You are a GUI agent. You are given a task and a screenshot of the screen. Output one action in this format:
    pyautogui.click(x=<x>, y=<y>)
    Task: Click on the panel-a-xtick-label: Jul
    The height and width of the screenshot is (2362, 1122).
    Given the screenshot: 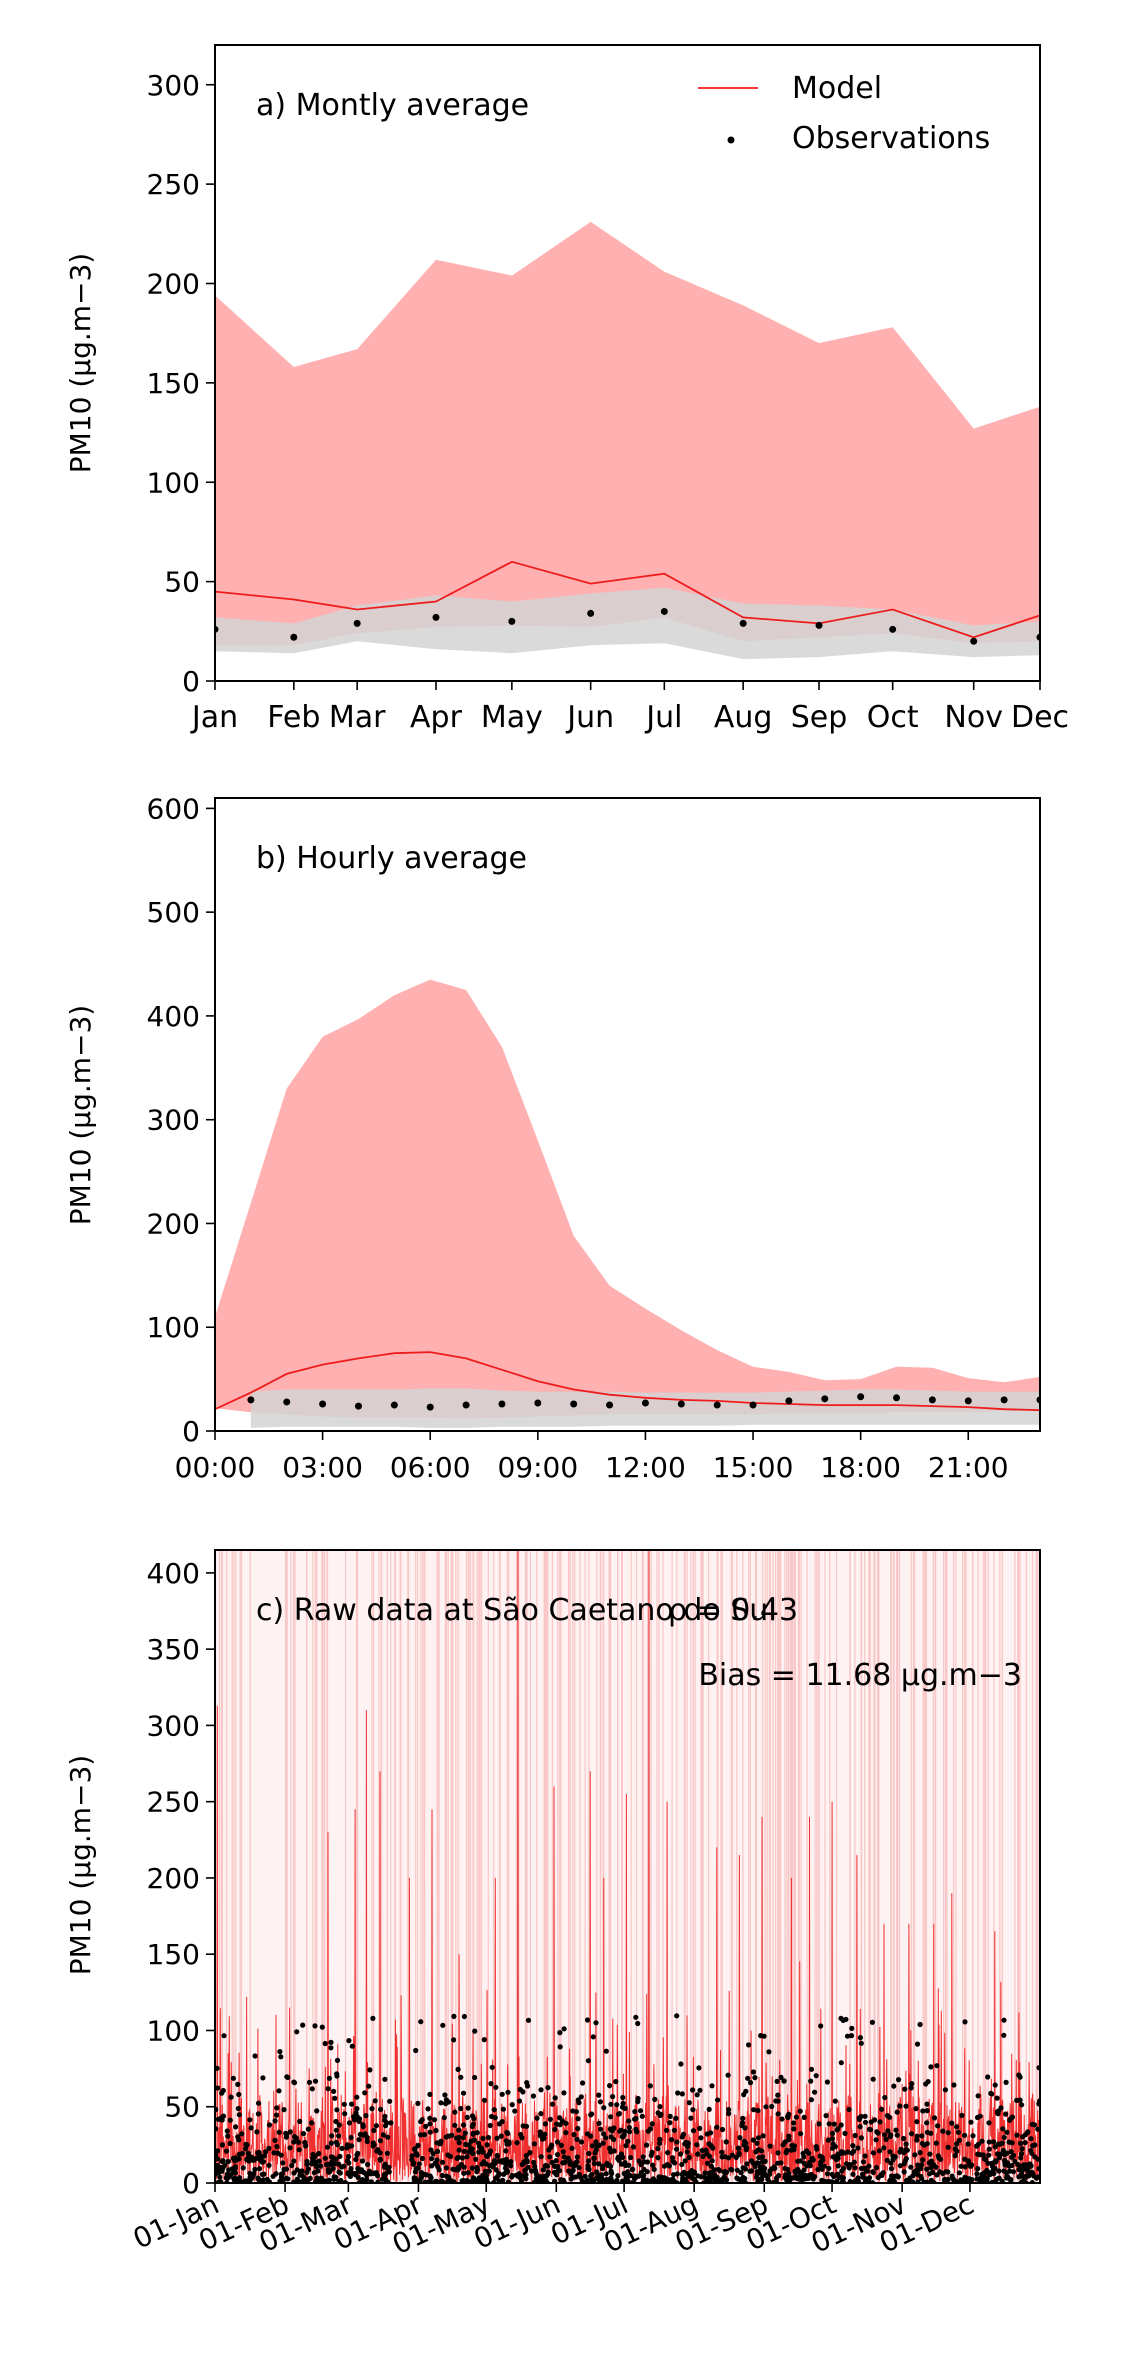 What is the action you would take?
    pyautogui.click(x=663, y=717)
    